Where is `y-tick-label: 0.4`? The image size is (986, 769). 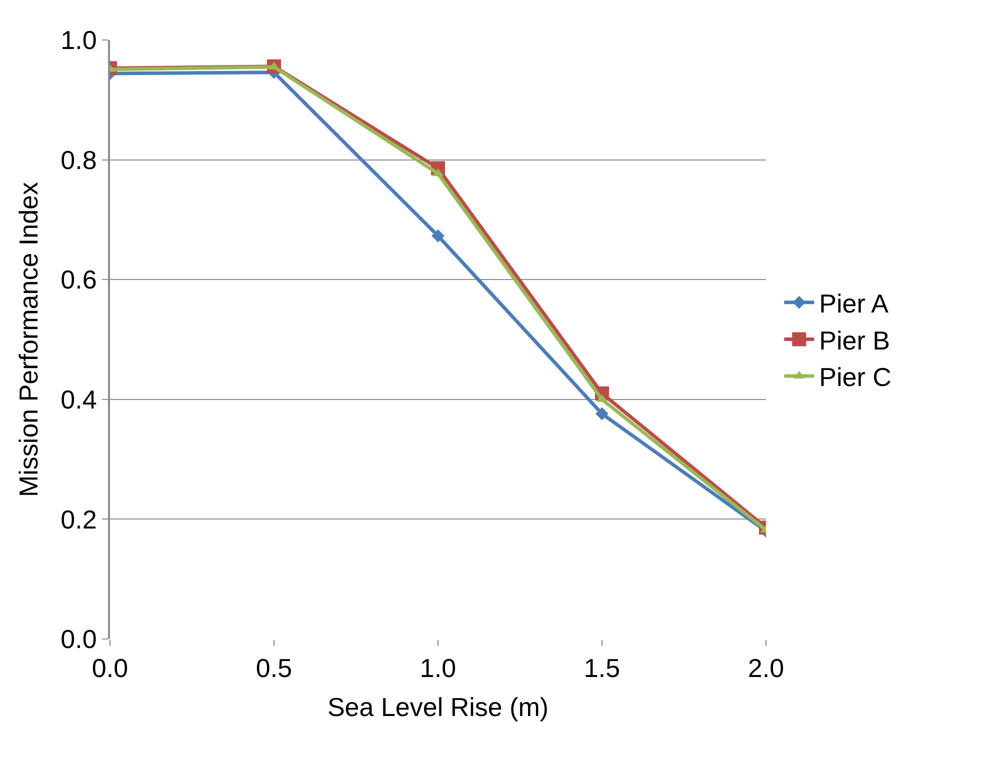 y-tick-label: 0.4 is located at coordinates (78, 399).